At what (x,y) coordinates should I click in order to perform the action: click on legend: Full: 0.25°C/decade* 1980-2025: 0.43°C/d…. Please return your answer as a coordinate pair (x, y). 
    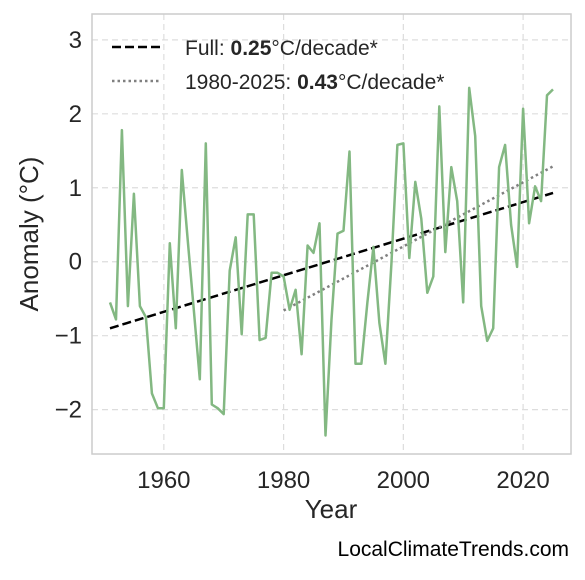
    Looking at the image, I should click on (278, 65).